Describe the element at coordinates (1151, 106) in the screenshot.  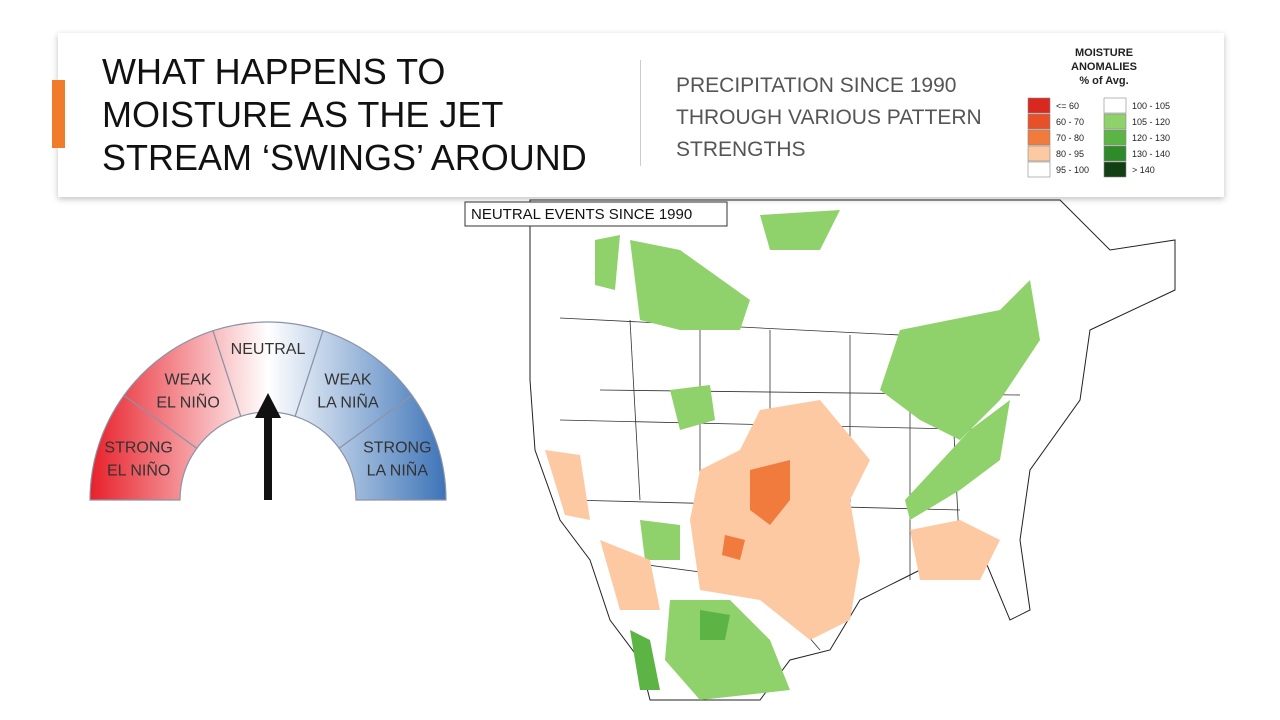
I see `legend-label: 100 - 105` at that location.